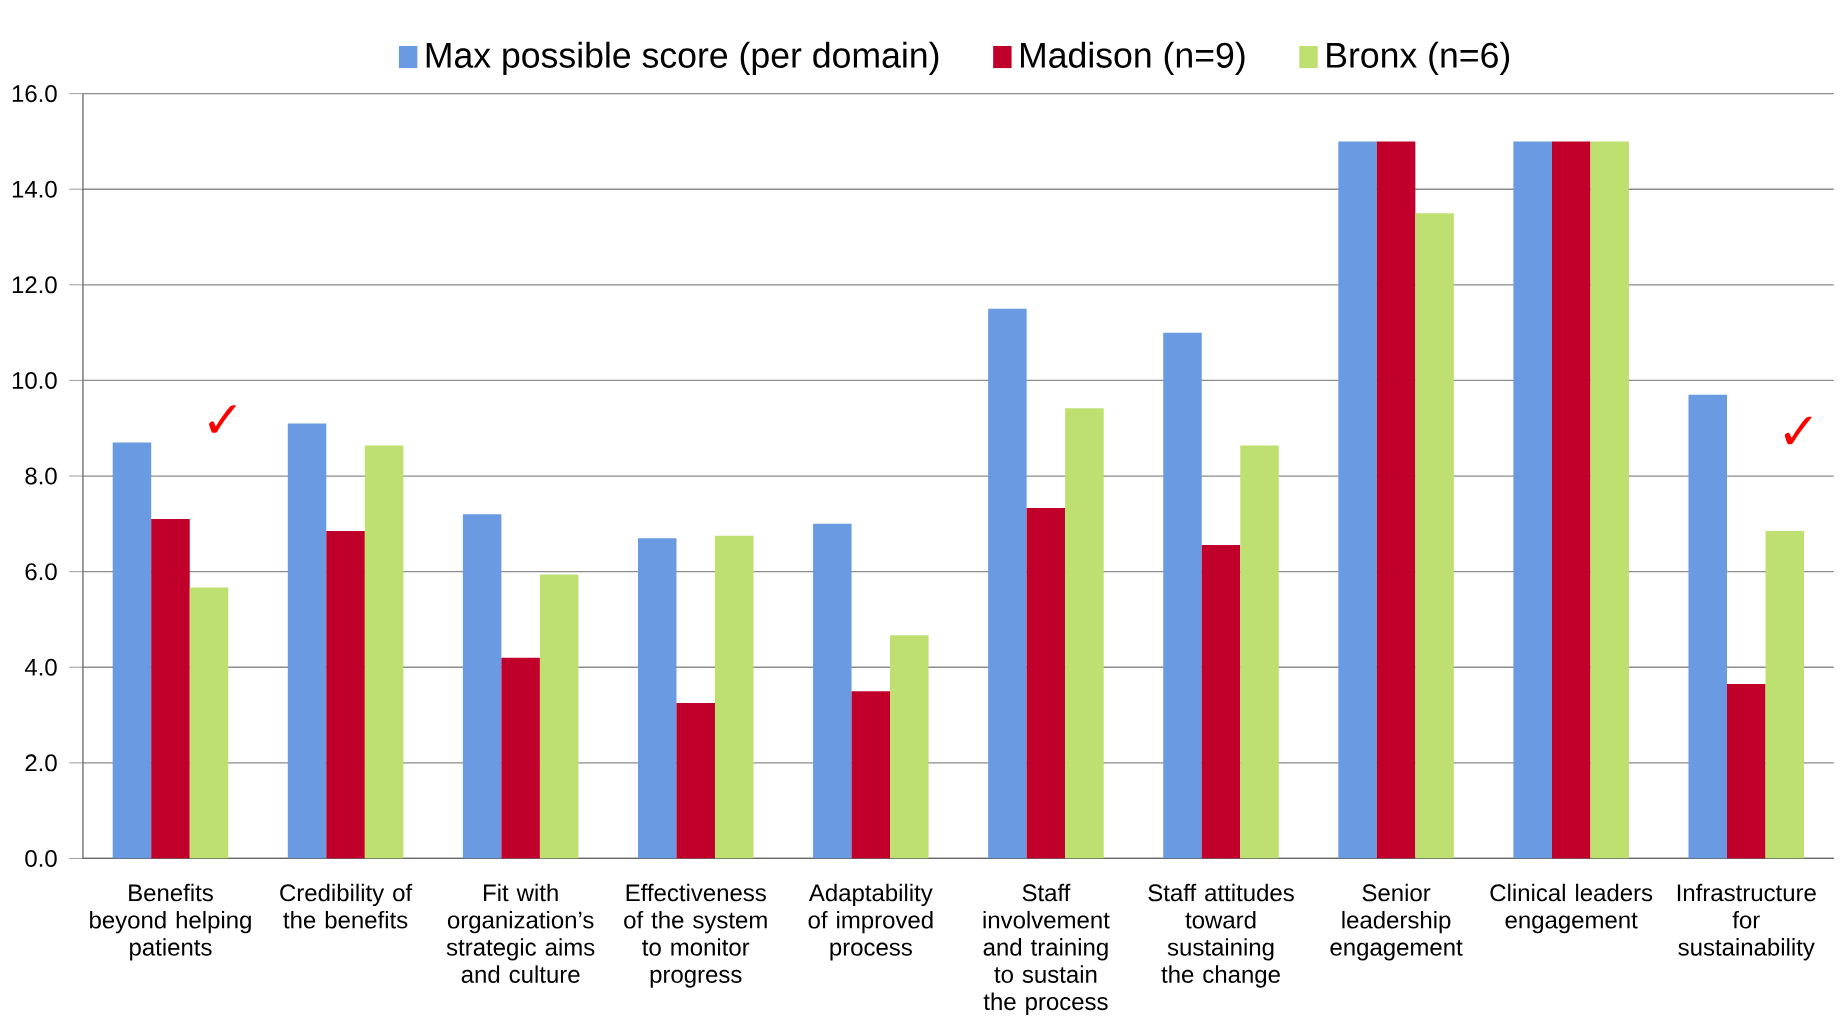 The width and height of the screenshot is (1843, 1029). I want to click on x-tick-label: Effectiveness of the system to monitor progress, so click(695, 935).